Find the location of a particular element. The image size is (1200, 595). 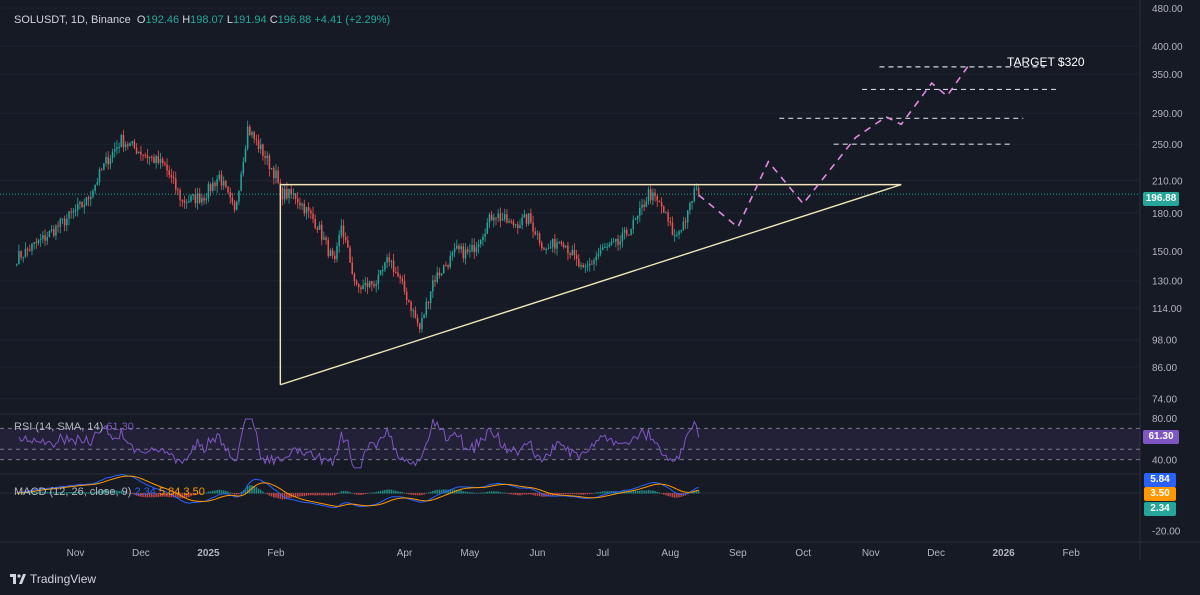

time-tick-label: Apr is located at coordinates (405, 553).